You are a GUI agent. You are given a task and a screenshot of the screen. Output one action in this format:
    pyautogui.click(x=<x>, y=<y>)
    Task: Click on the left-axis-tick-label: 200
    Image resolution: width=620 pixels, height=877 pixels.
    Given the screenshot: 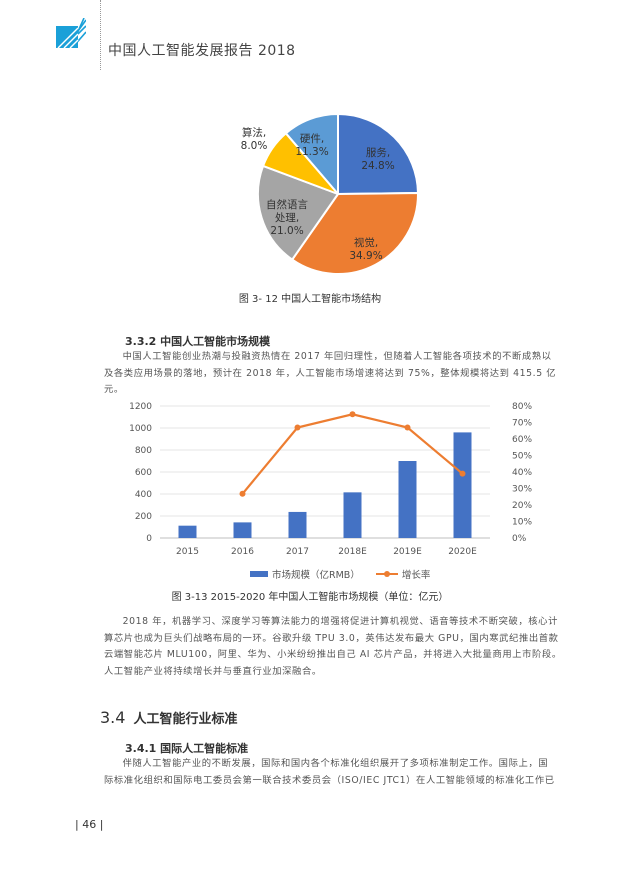 What is the action you would take?
    pyautogui.click(x=143, y=517)
    